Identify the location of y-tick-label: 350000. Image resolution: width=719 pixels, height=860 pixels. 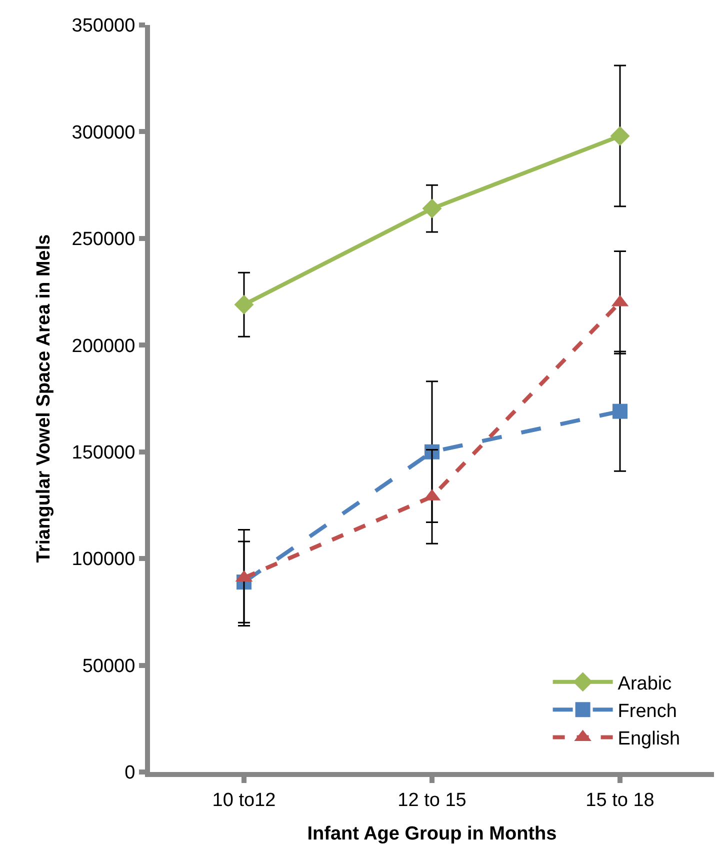
(104, 26).